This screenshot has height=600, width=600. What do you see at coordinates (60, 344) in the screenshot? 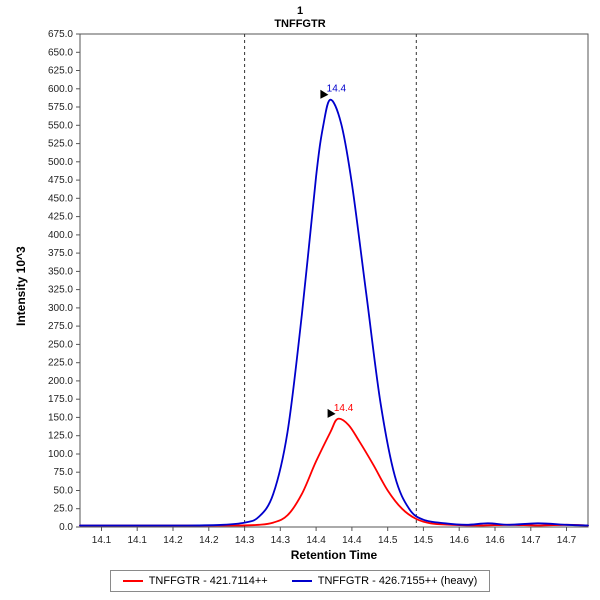
I see `y-tick-label: 250.0` at bounding box center [60, 344].